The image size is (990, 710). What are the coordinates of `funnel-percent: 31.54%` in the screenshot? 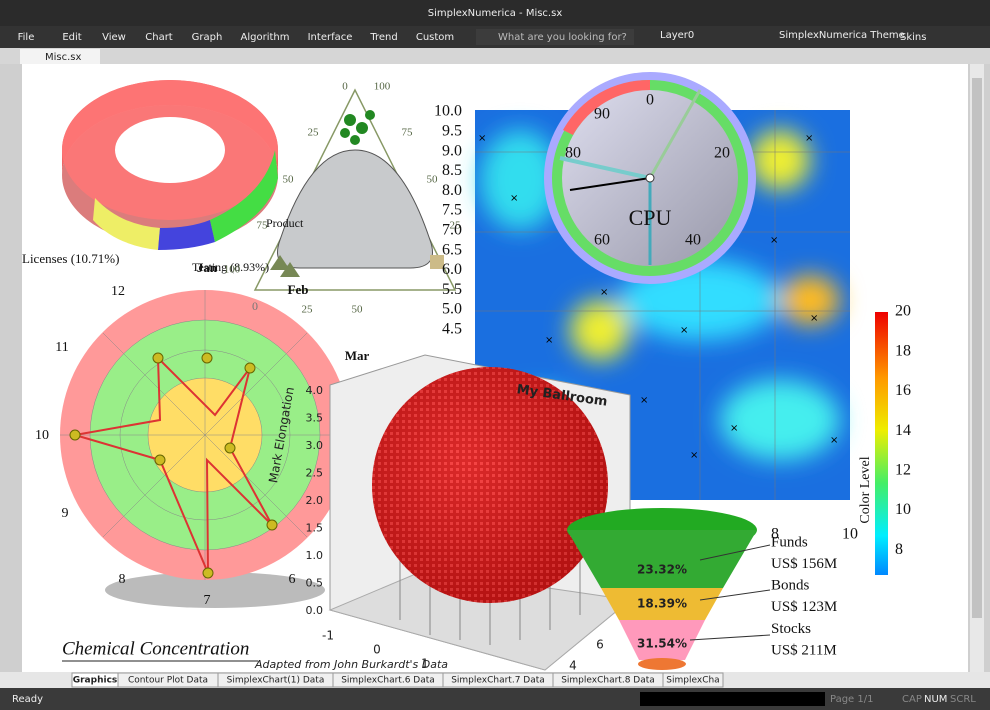 It's located at (662, 644).